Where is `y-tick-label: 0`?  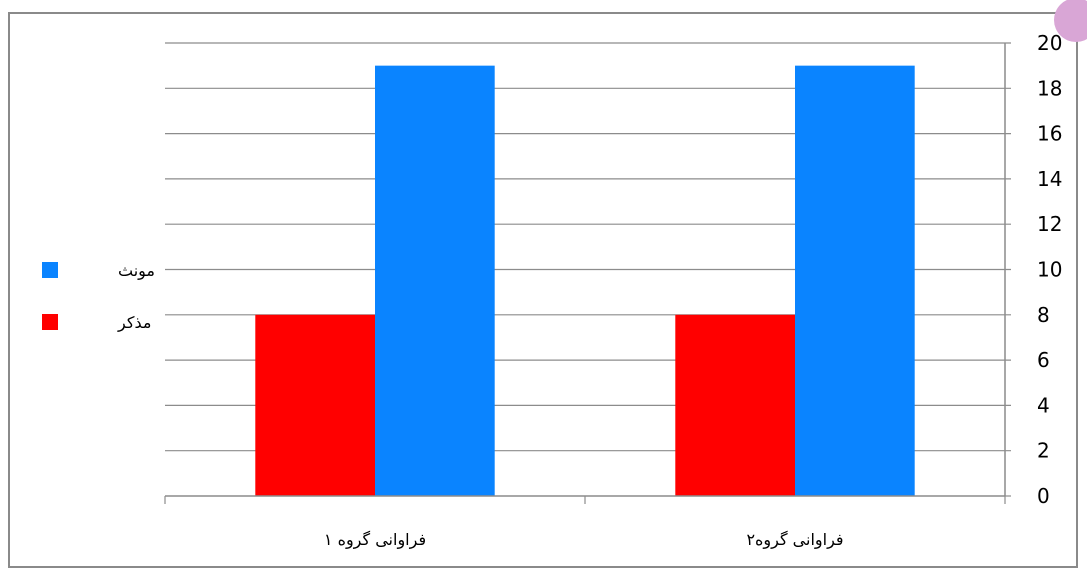
y-tick-label: 0 is located at coordinates (1043, 496).